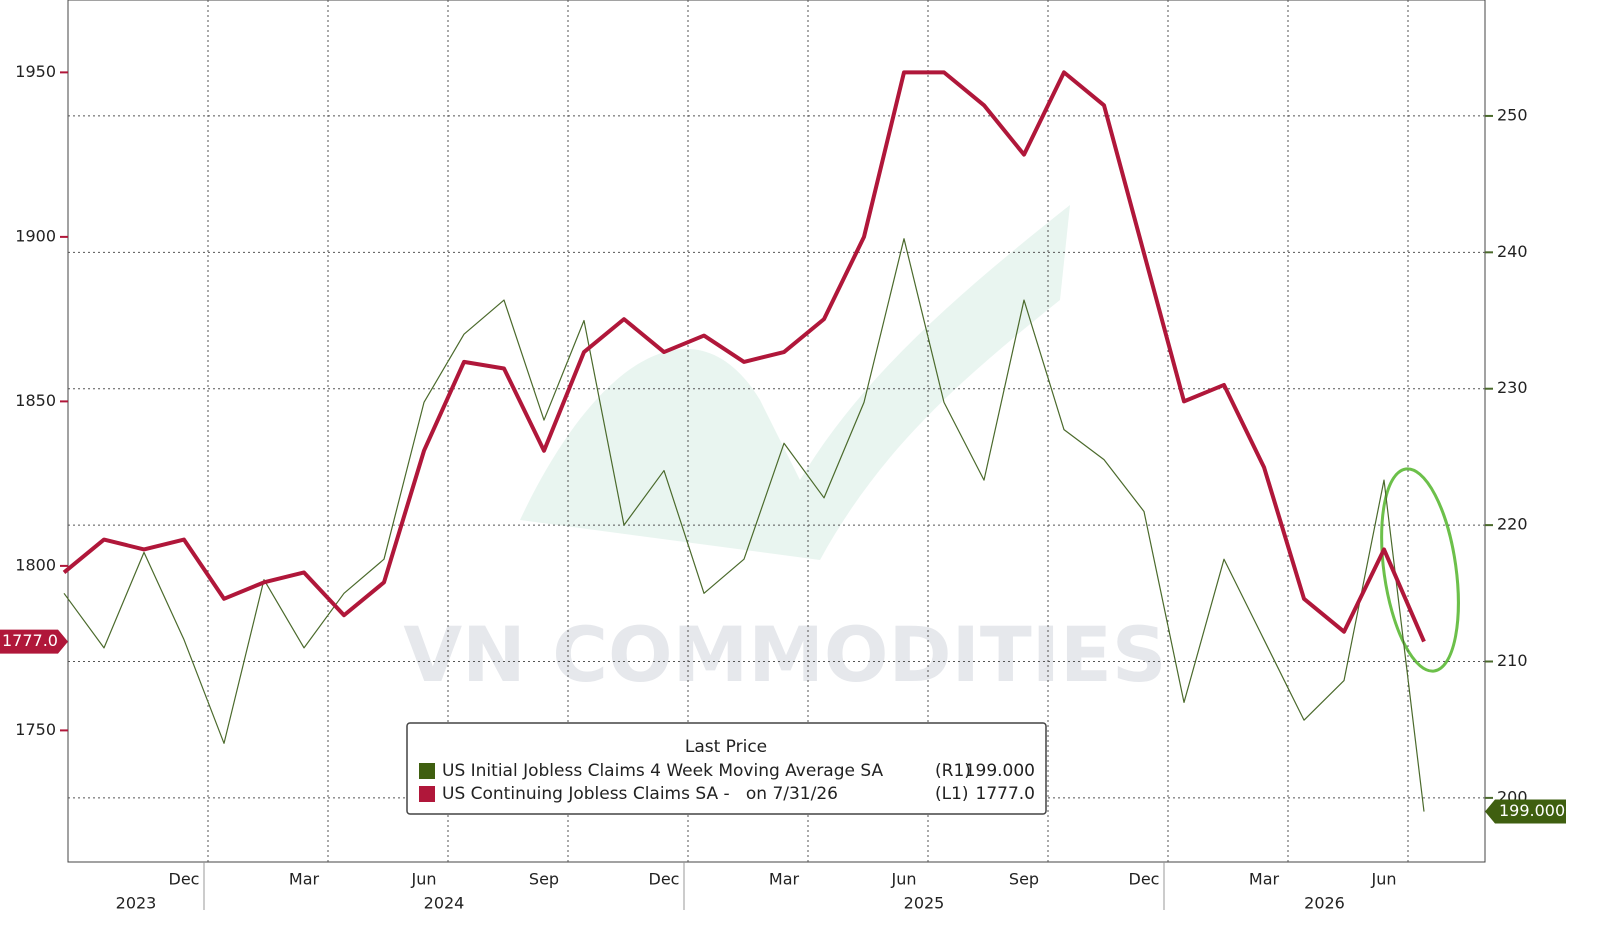 The height and width of the screenshot is (930, 1600). Describe the element at coordinates (30, 640) in the screenshot. I see `last-value-label: 1777.0` at that location.